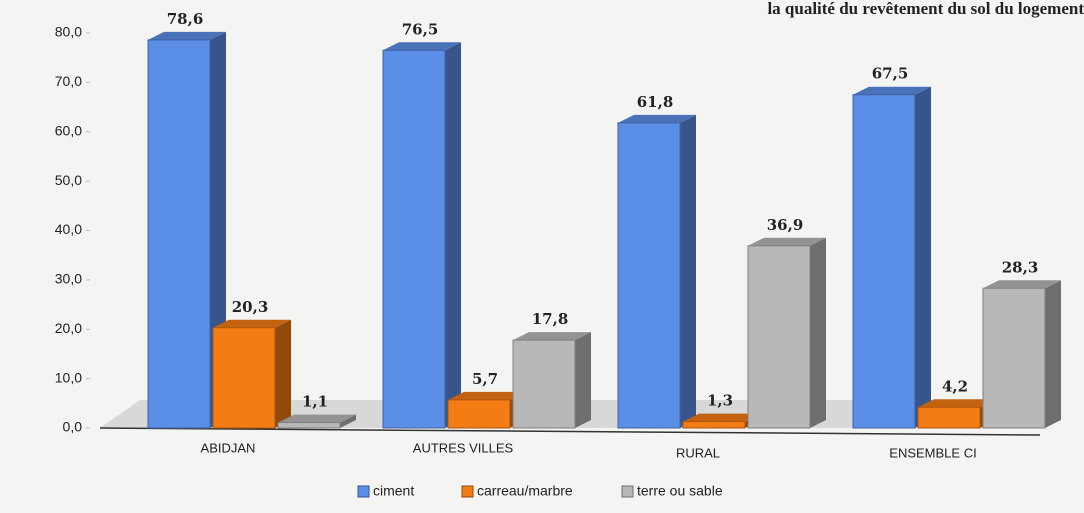 This screenshot has height=513, width=1084. What do you see at coordinates (68, 229) in the screenshot?
I see `y-tick-label: 40,0` at bounding box center [68, 229].